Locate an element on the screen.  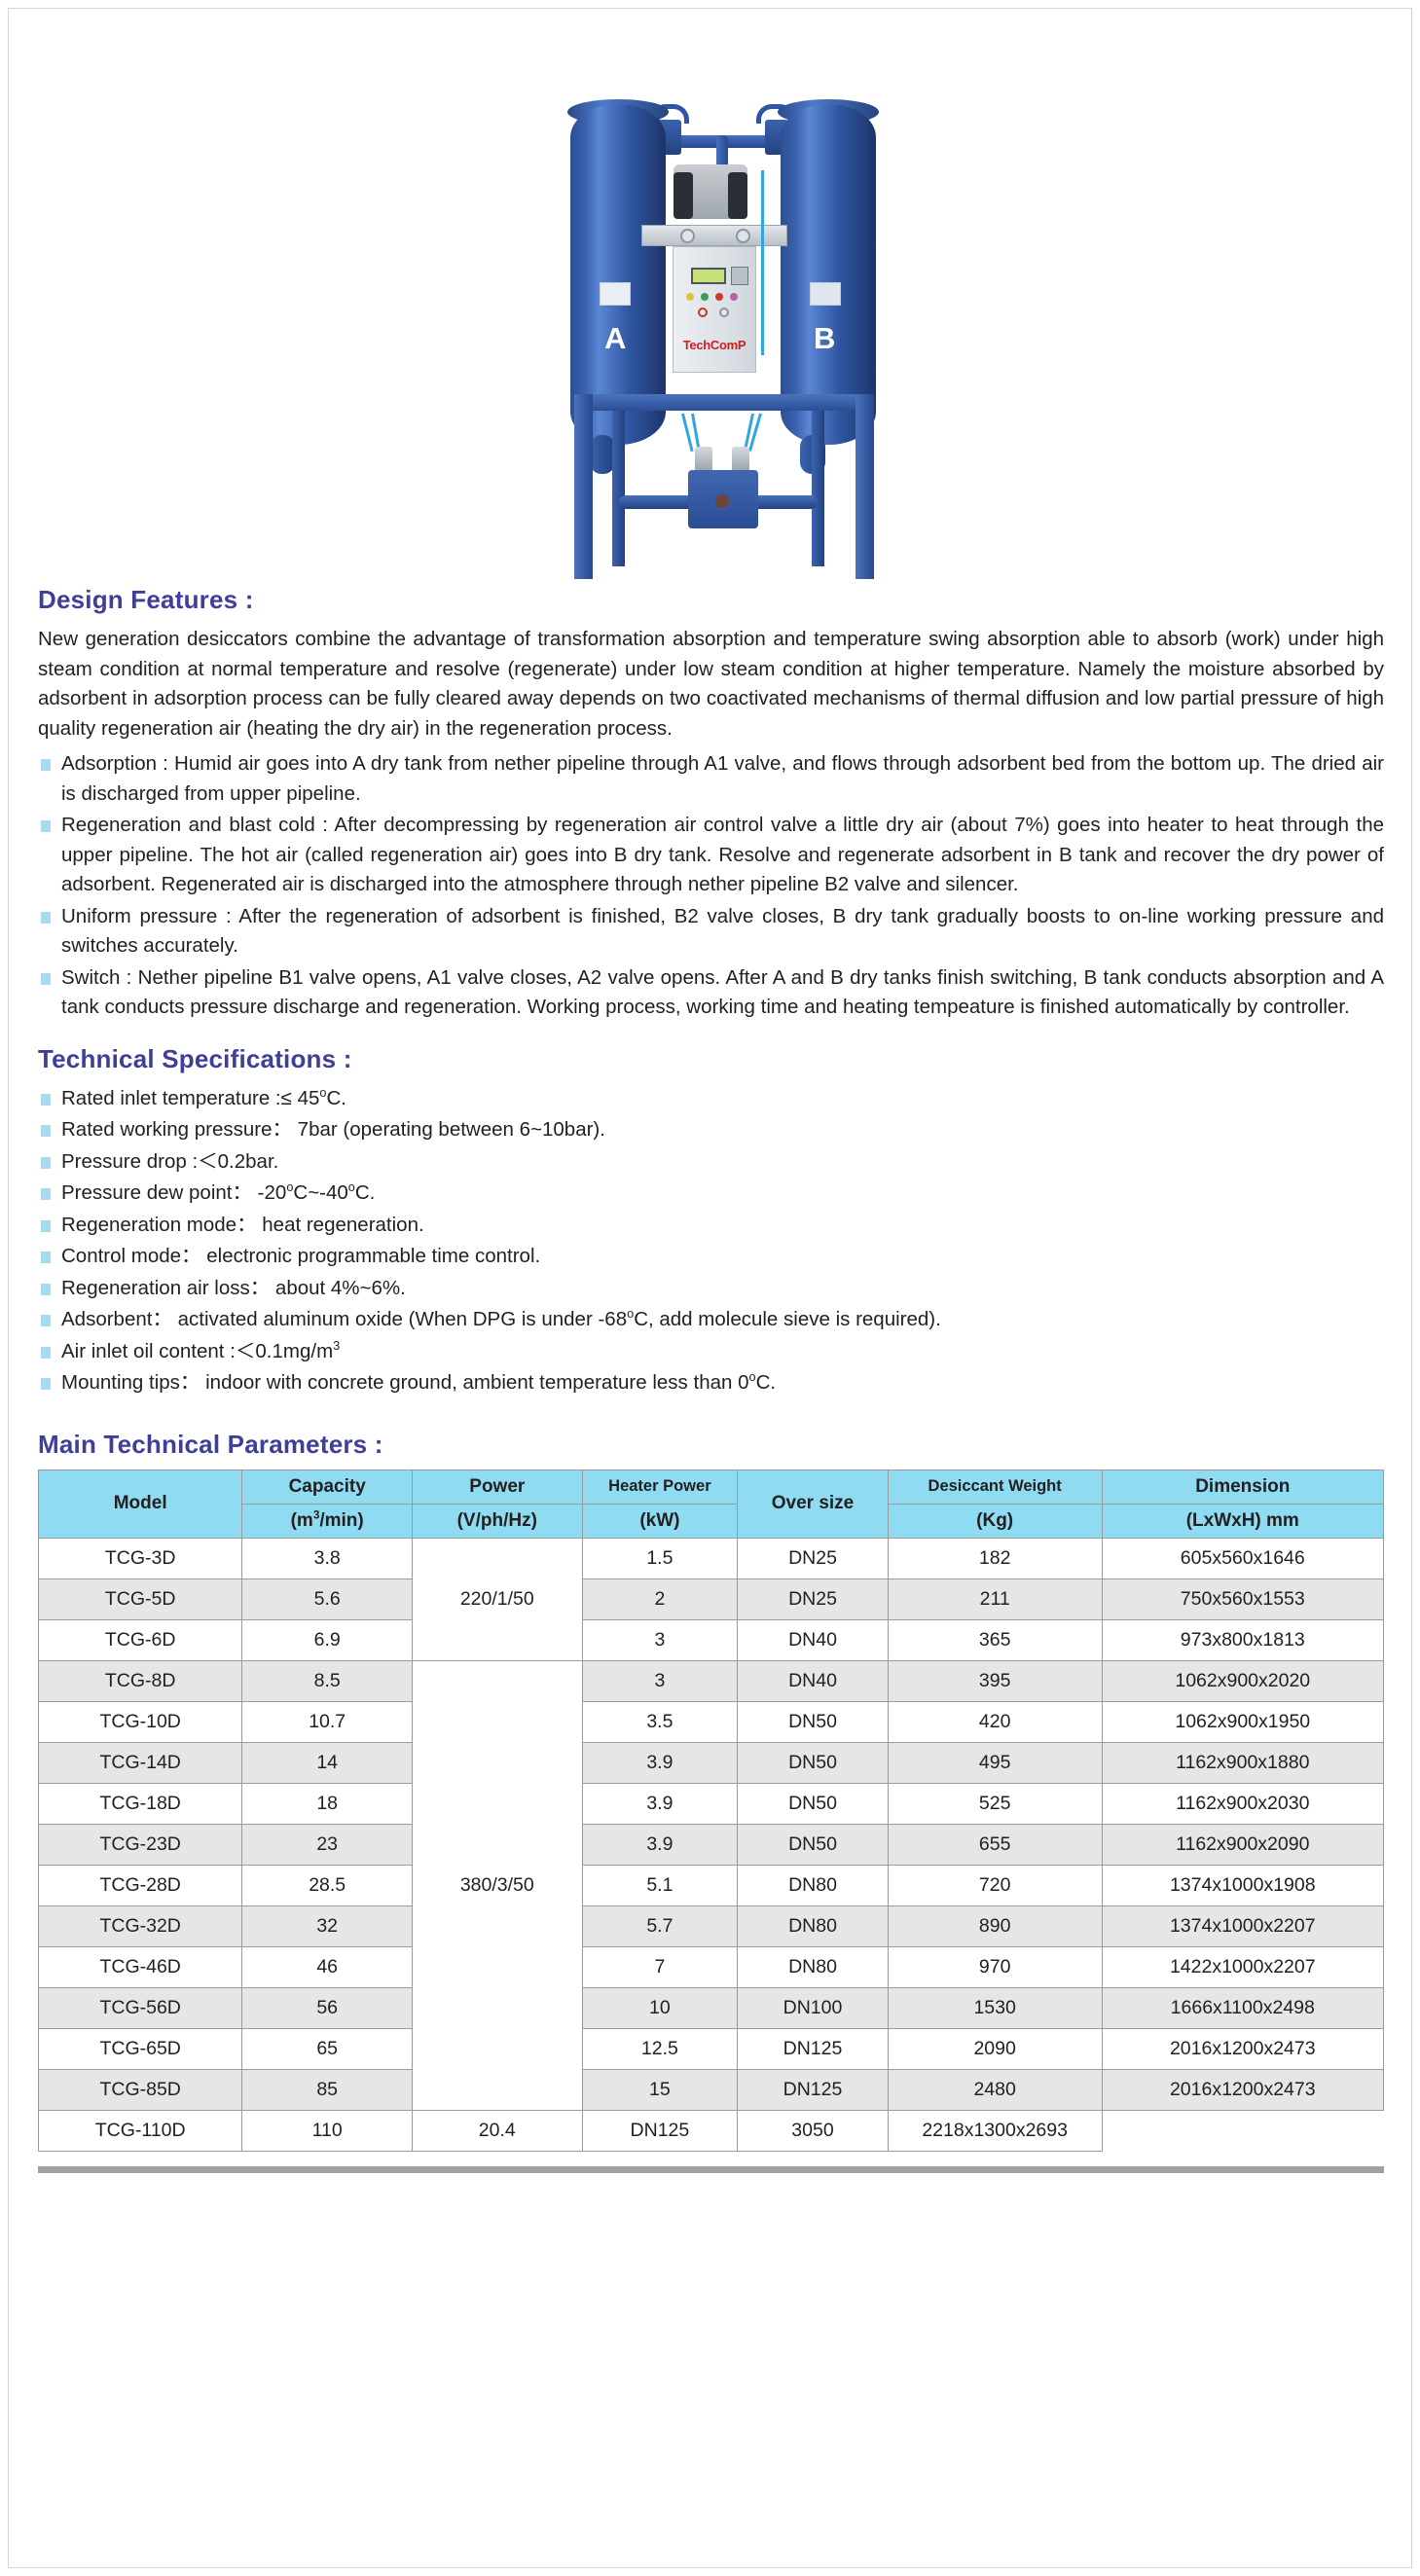
cell-desiccant-weight: 720 is located at coordinates (995, 1885).